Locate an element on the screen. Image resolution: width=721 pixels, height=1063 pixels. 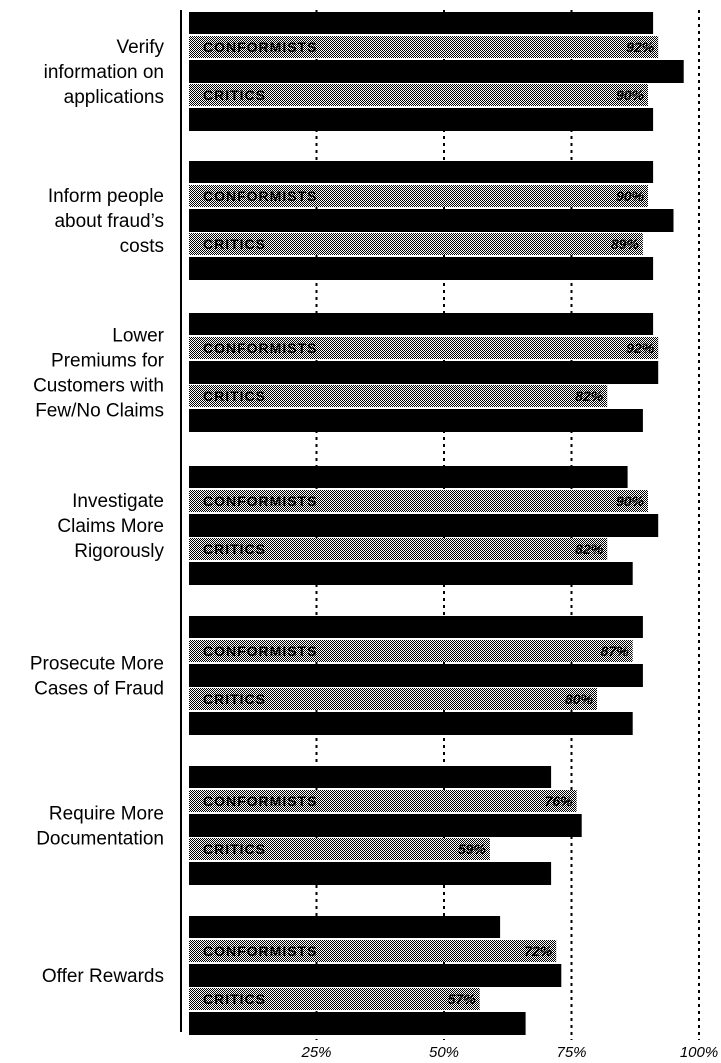
value-label: 57% is located at coordinates (462, 999).